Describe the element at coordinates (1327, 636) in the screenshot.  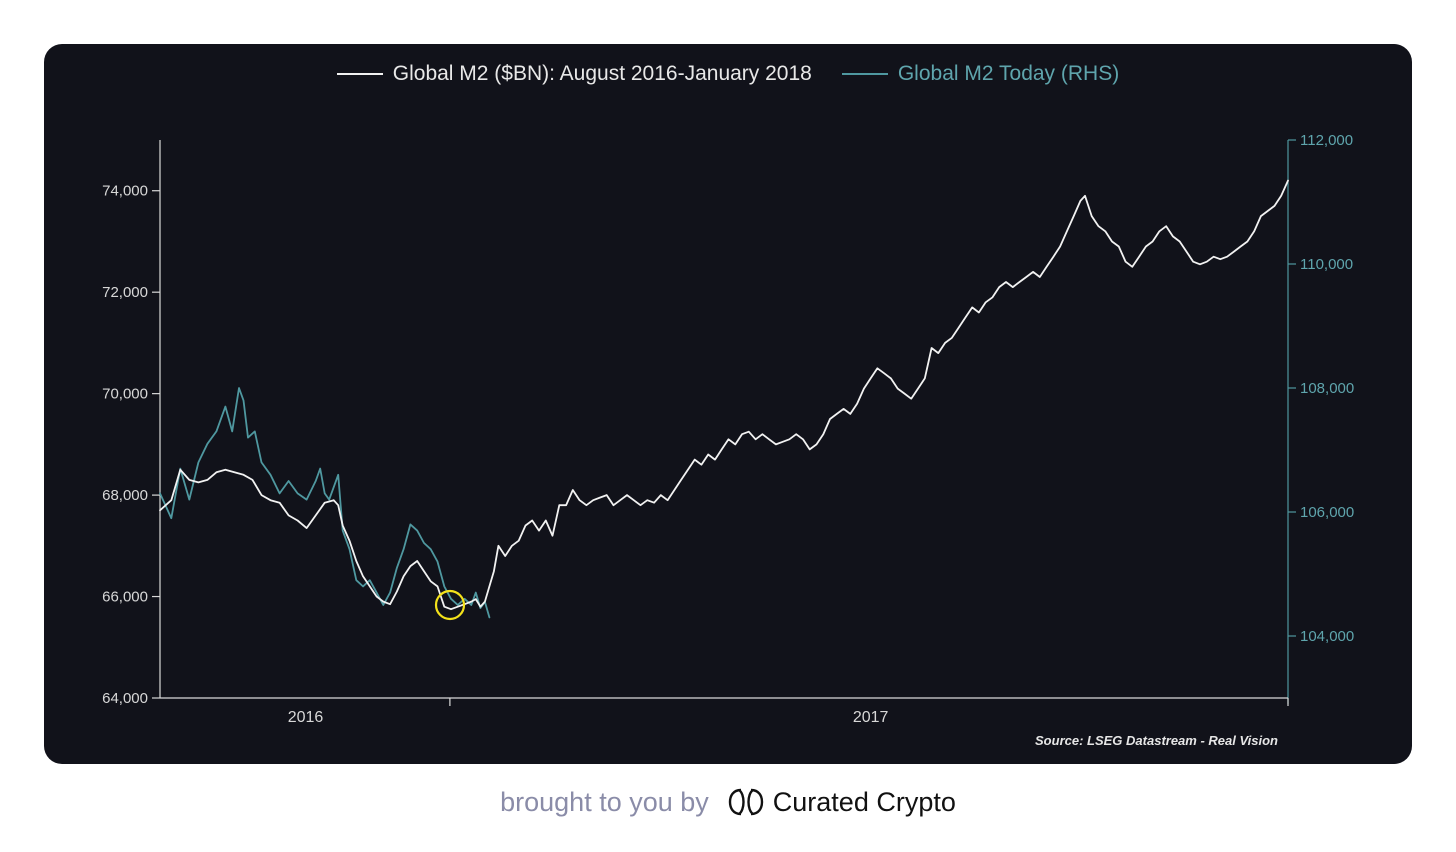
I see `right-tick-label: 104,000` at that location.